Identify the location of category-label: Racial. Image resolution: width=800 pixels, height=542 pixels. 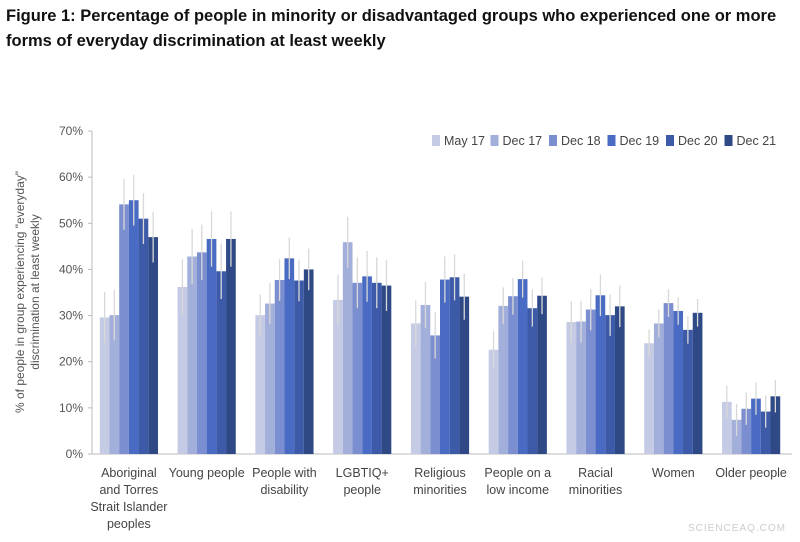
(595, 473).